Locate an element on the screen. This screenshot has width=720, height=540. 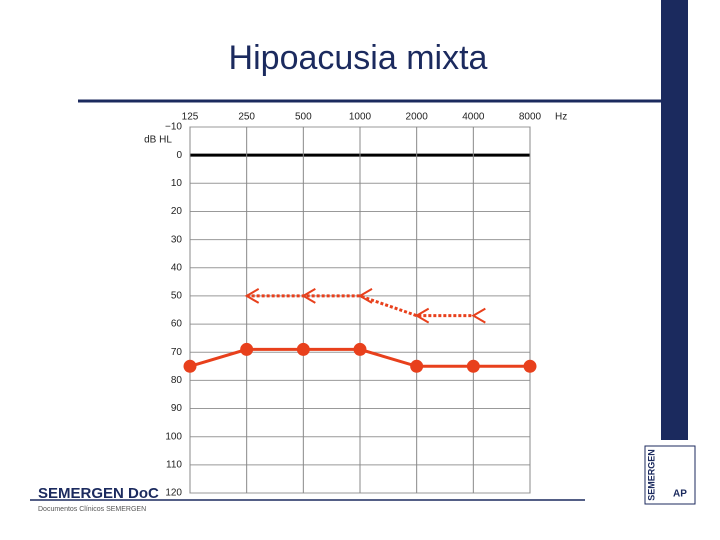
brand: SEMERGEN DoC is located at coordinates (98, 493).